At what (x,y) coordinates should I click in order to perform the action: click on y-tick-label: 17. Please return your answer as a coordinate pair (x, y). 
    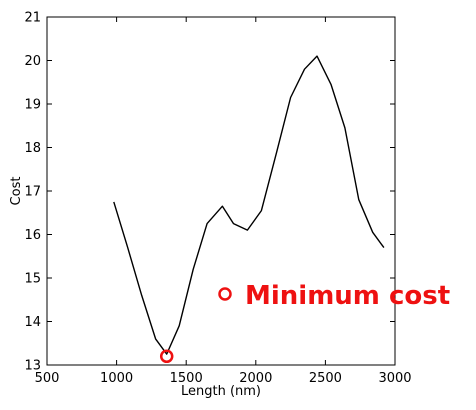
    Looking at the image, I should click on (32, 192).